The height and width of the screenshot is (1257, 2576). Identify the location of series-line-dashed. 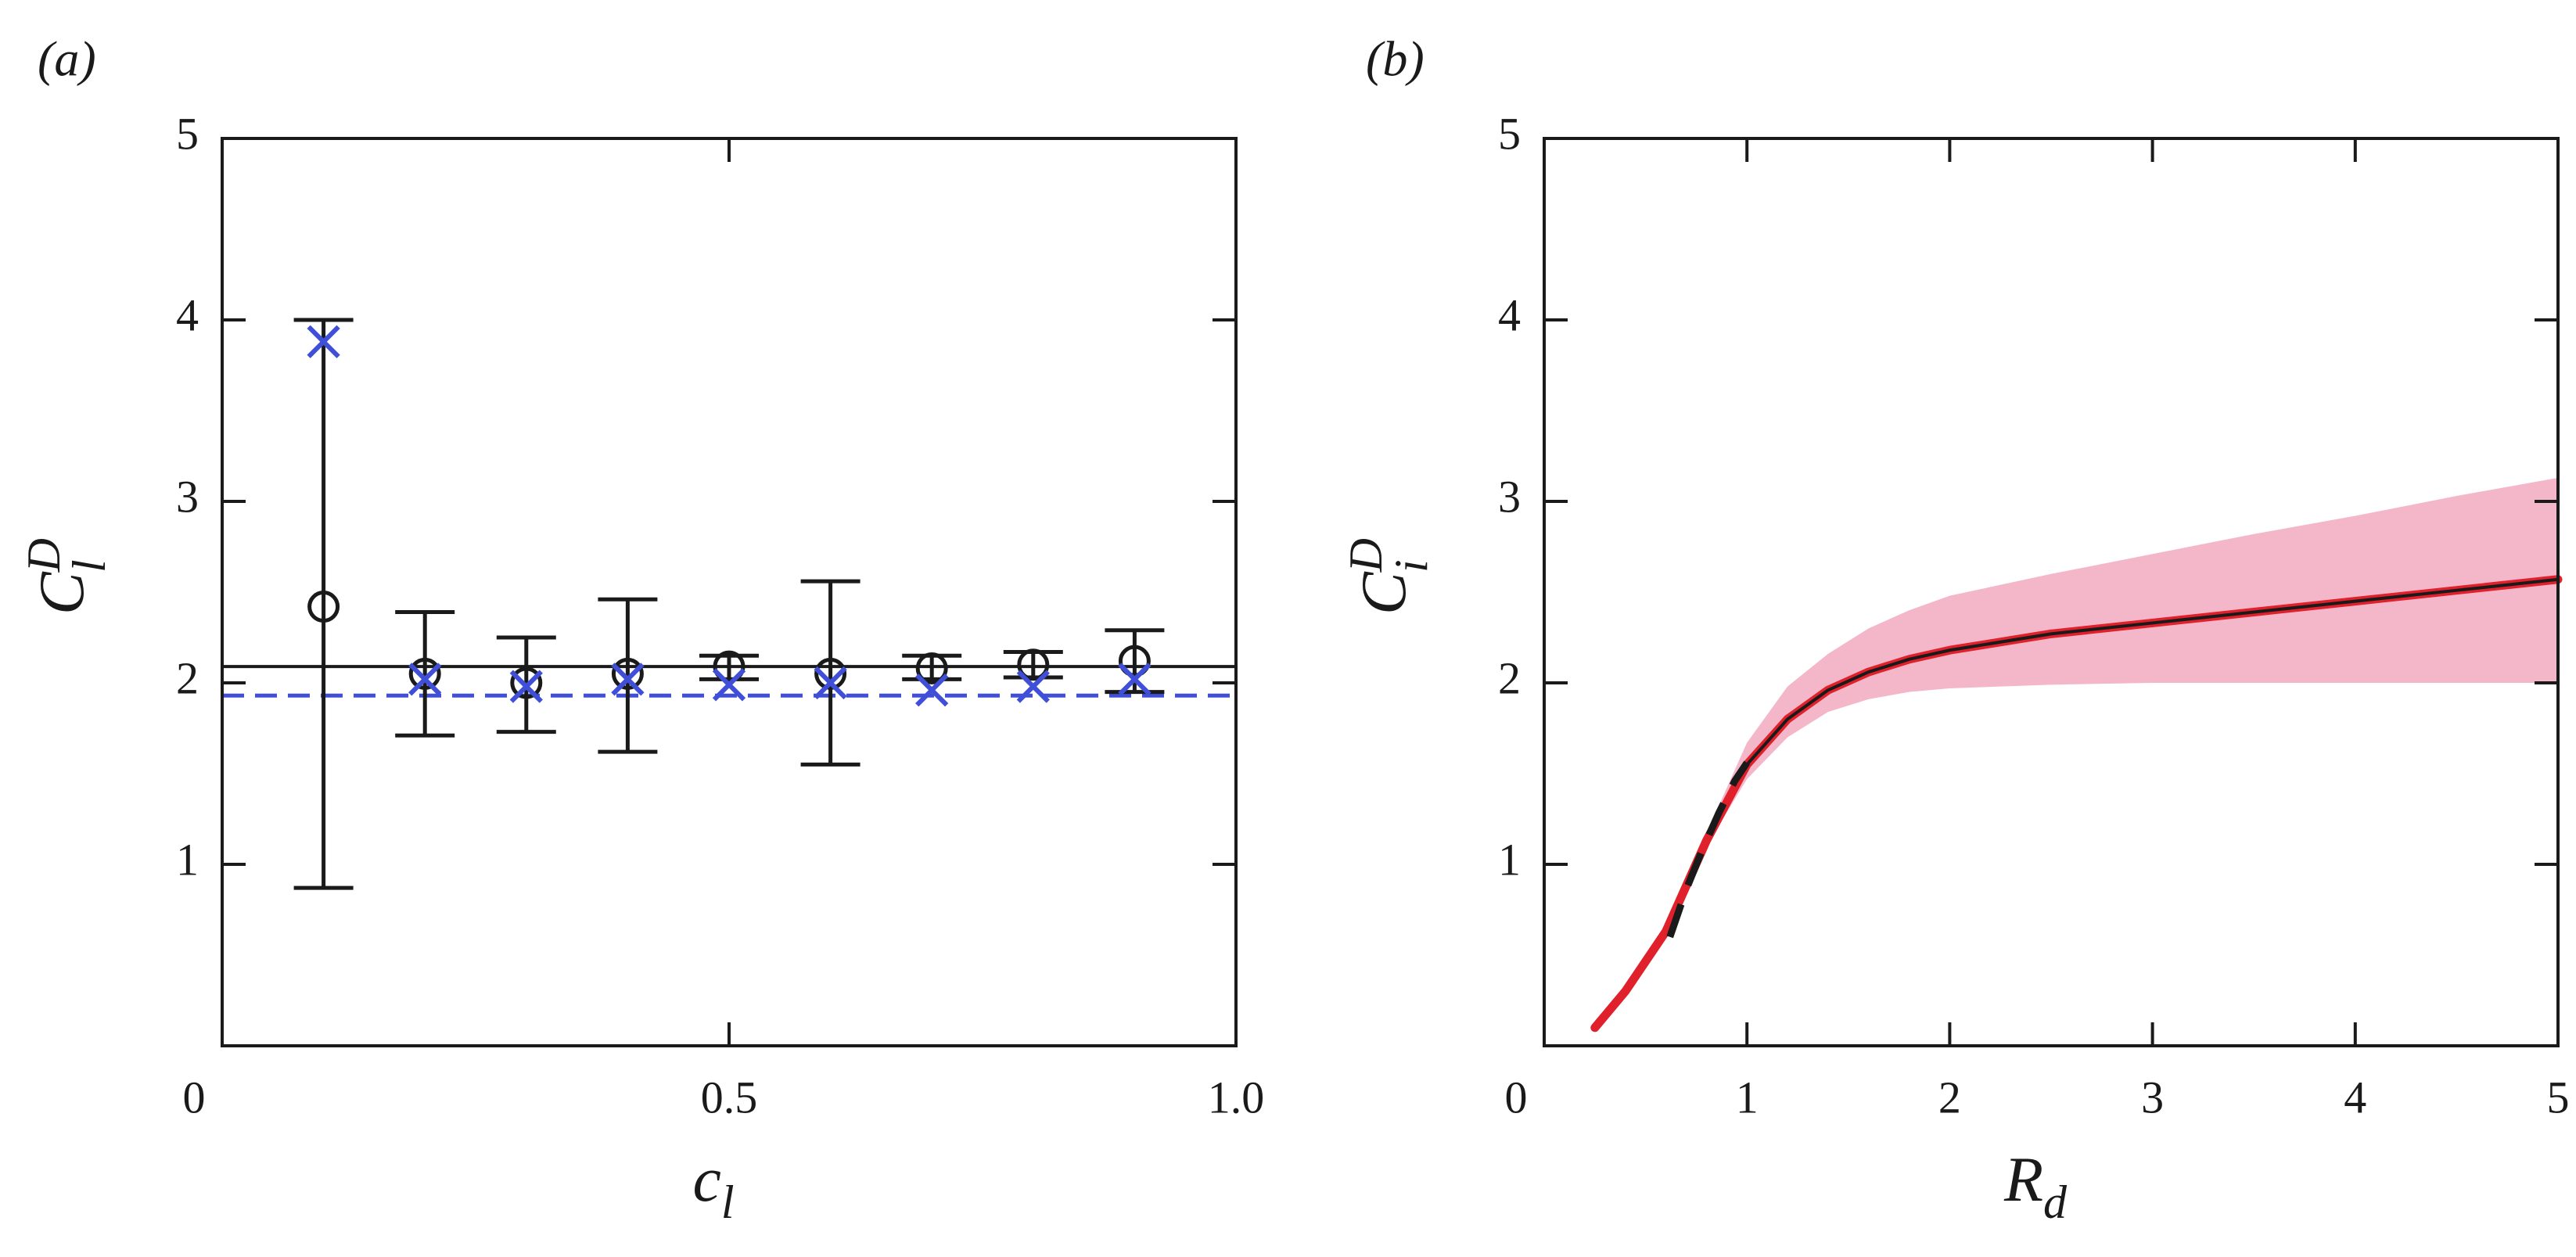
(1708, 849).